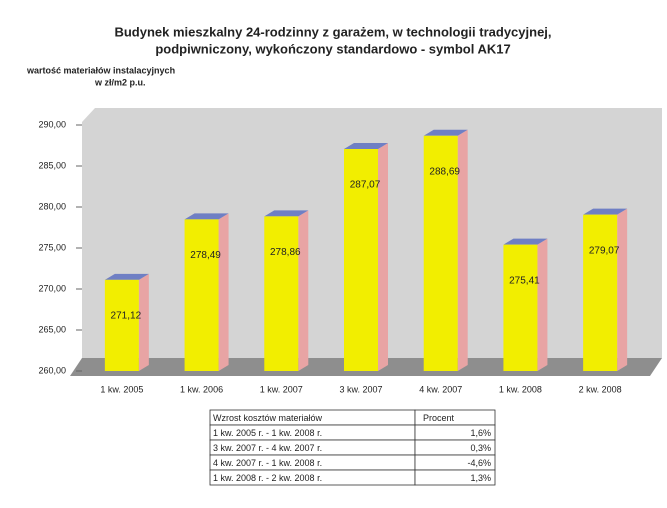 This screenshot has height=508, width=667. Describe the element at coordinates (52, 165) in the screenshot. I see `y-tick-label: 285,00` at that location.